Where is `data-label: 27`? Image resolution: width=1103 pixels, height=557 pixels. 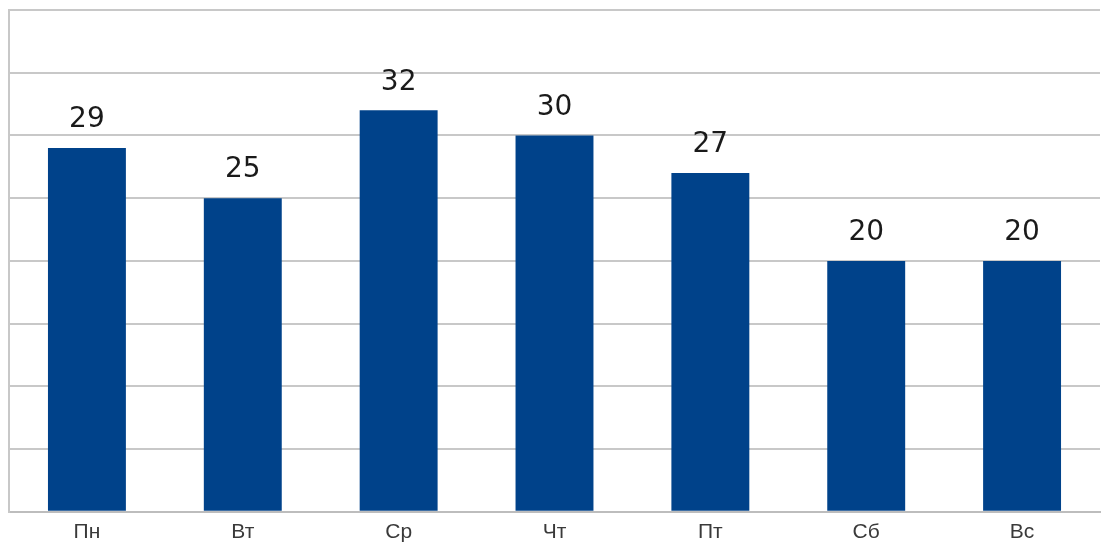 data-label: 27 is located at coordinates (710, 143).